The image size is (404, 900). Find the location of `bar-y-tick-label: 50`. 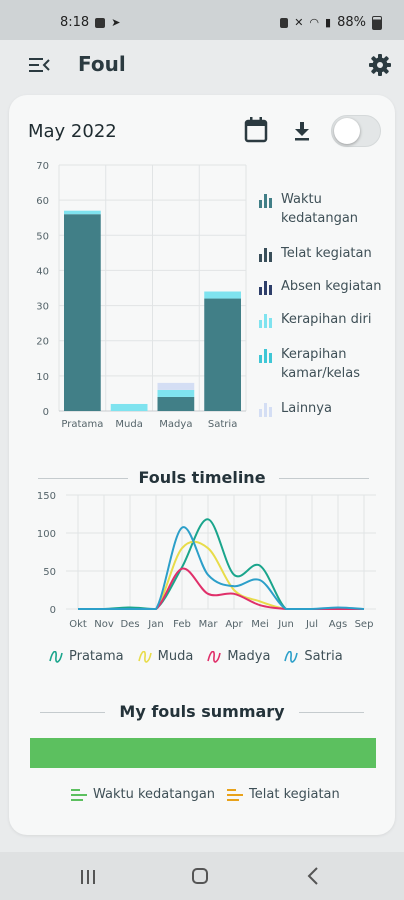

bar-y-tick-label: 50 is located at coordinates (42, 236).